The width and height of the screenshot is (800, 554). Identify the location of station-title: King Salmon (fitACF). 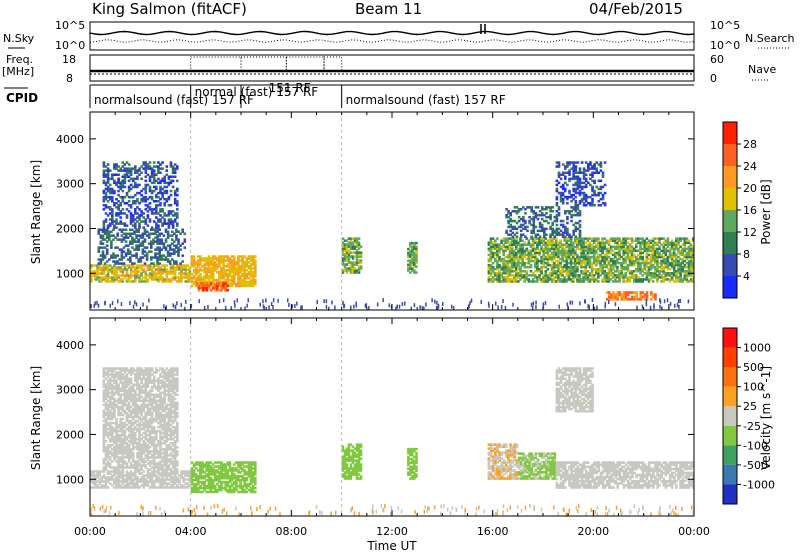
(169, 9).